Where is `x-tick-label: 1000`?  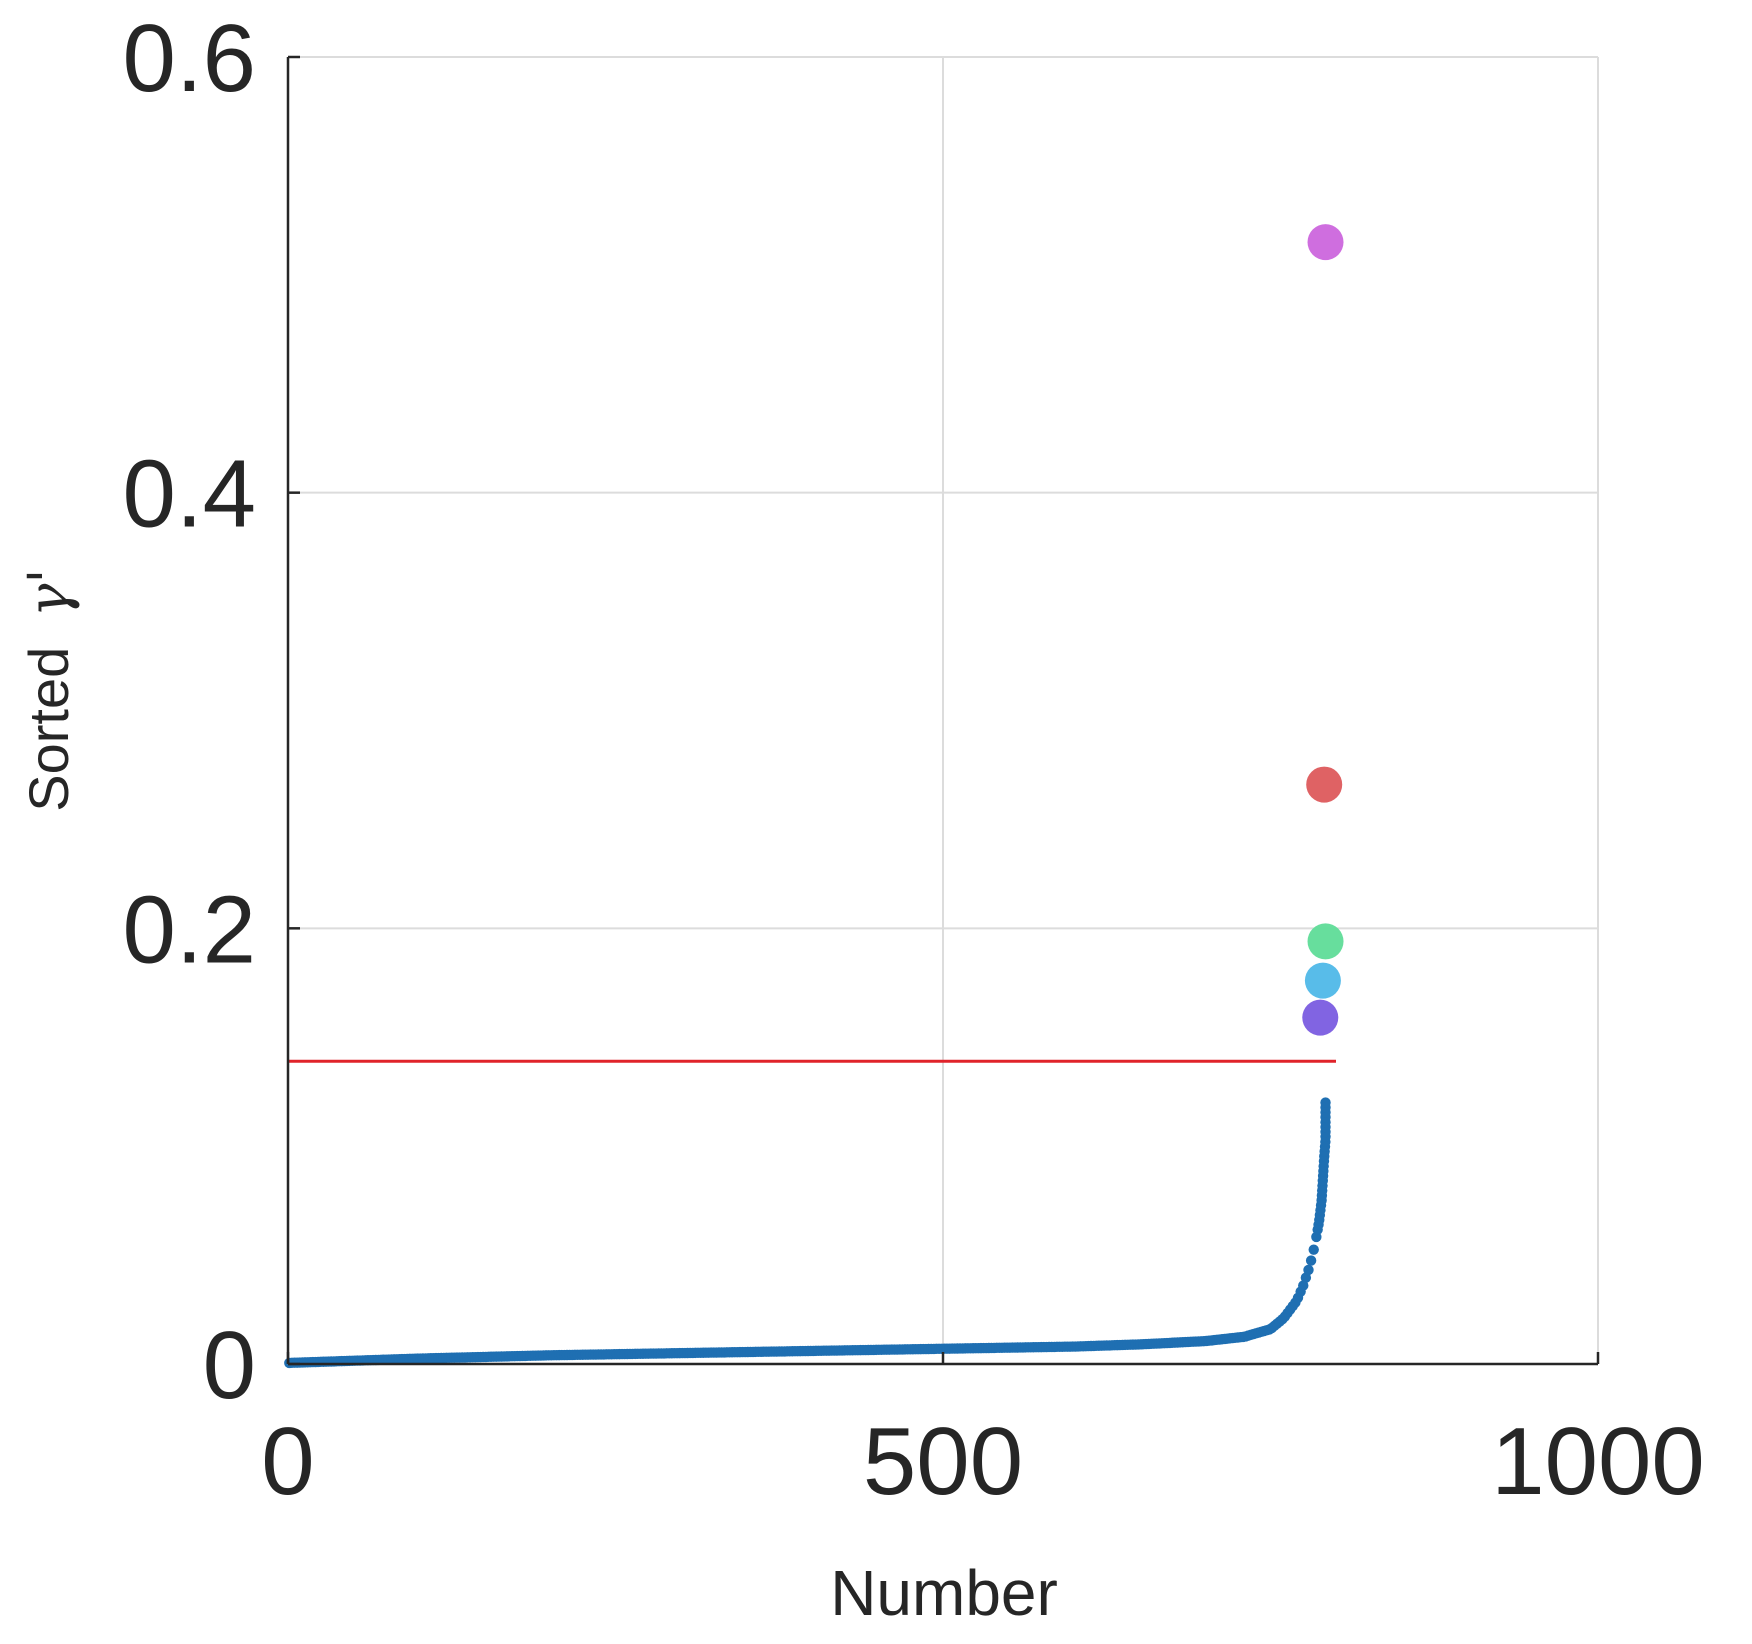
x-tick-label: 1000 is located at coordinates (1598, 1461).